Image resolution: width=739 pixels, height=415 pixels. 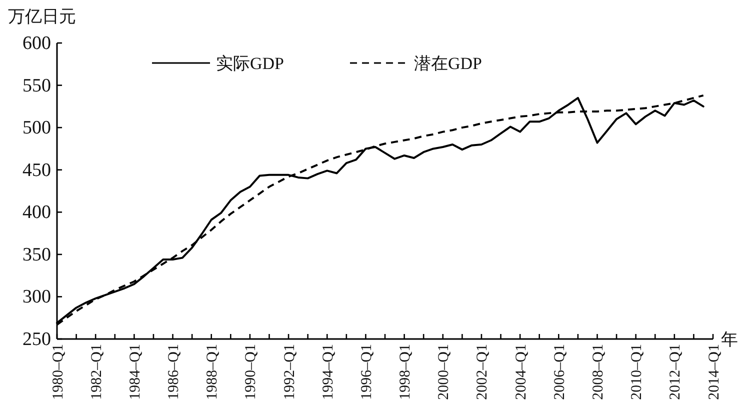 I want to click on y-axis-title: 万亿日元, so click(x=42, y=16).